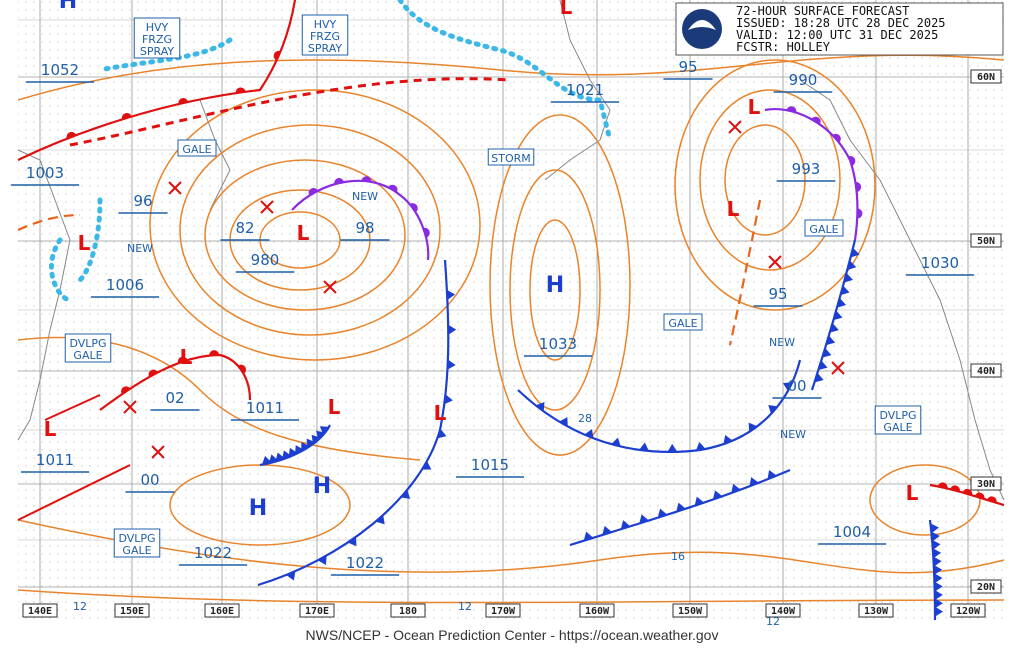 This screenshot has height=652, width=1024. What do you see at coordinates (690, 611) in the screenshot?
I see `longitude-label: 150W` at bounding box center [690, 611].